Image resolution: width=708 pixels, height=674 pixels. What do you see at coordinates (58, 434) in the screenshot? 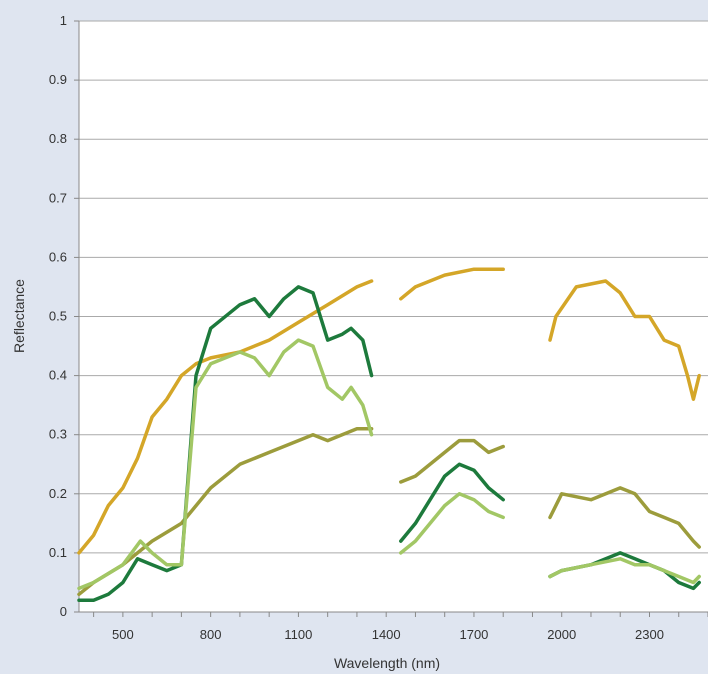
I see `y-tick-label: 0.3` at bounding box center [58, 434].